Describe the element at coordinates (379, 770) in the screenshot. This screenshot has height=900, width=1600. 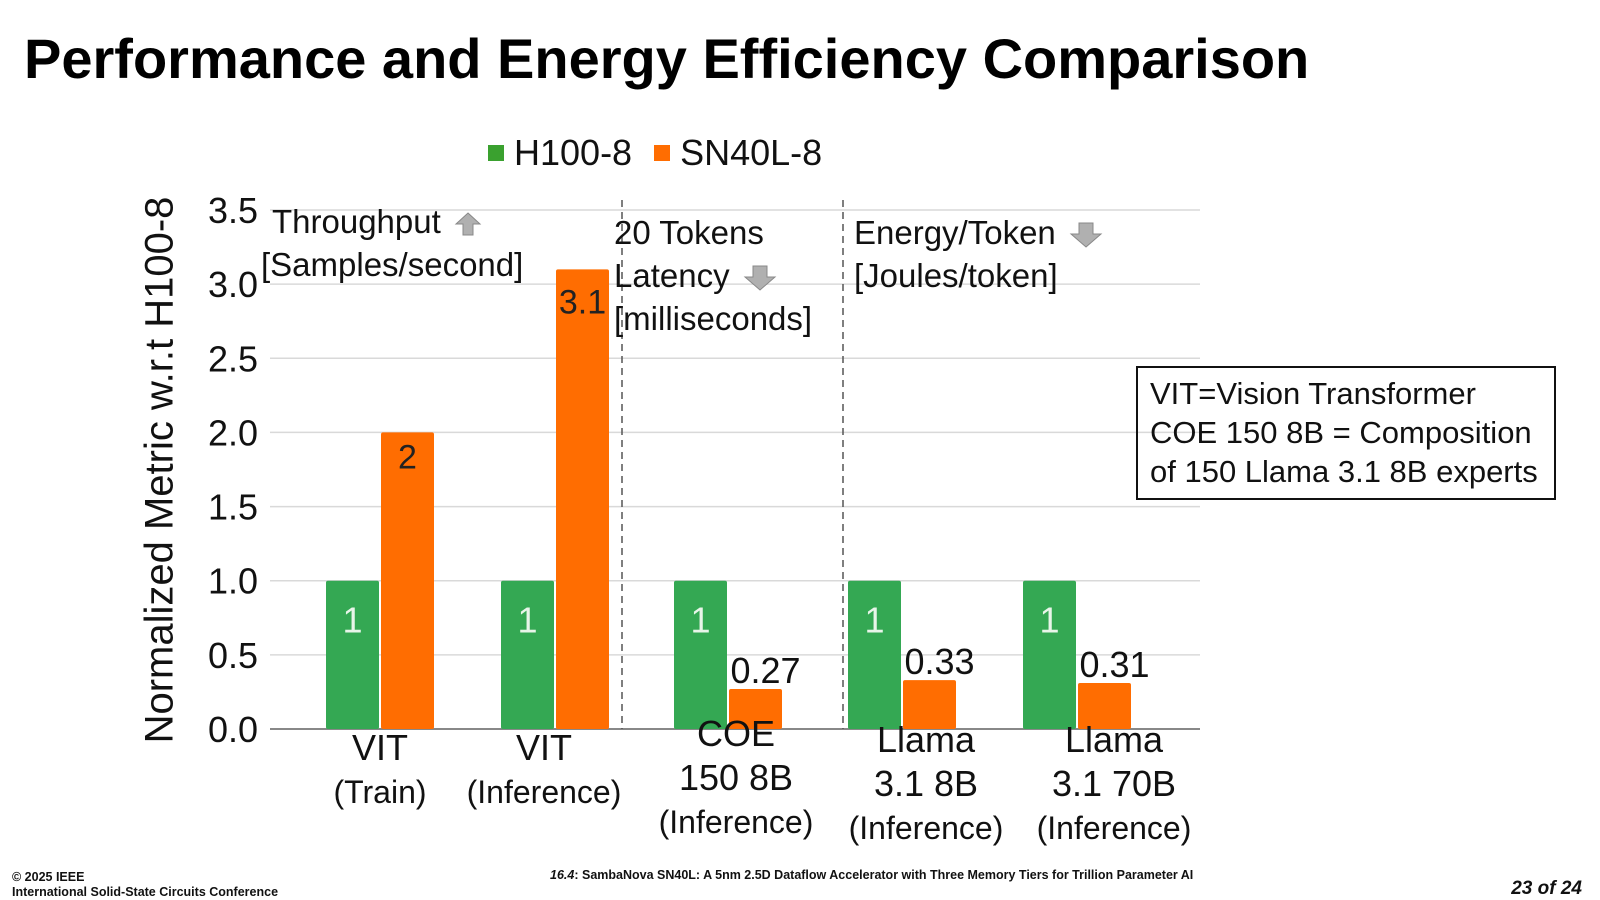
I see `x-category-label: VIT (Train)` at that location.